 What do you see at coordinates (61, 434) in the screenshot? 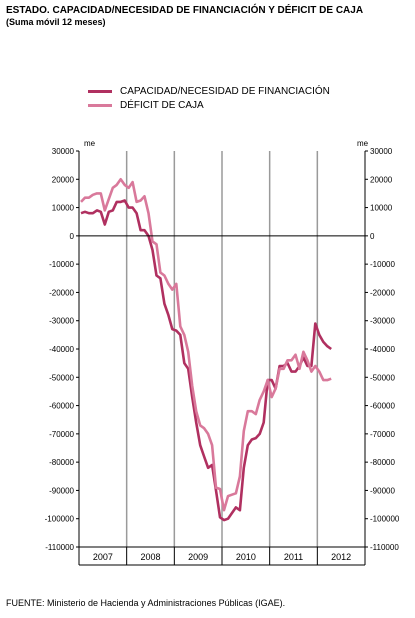
I see `y-tick-label-left: -70000` at bounding box center [61, 434].